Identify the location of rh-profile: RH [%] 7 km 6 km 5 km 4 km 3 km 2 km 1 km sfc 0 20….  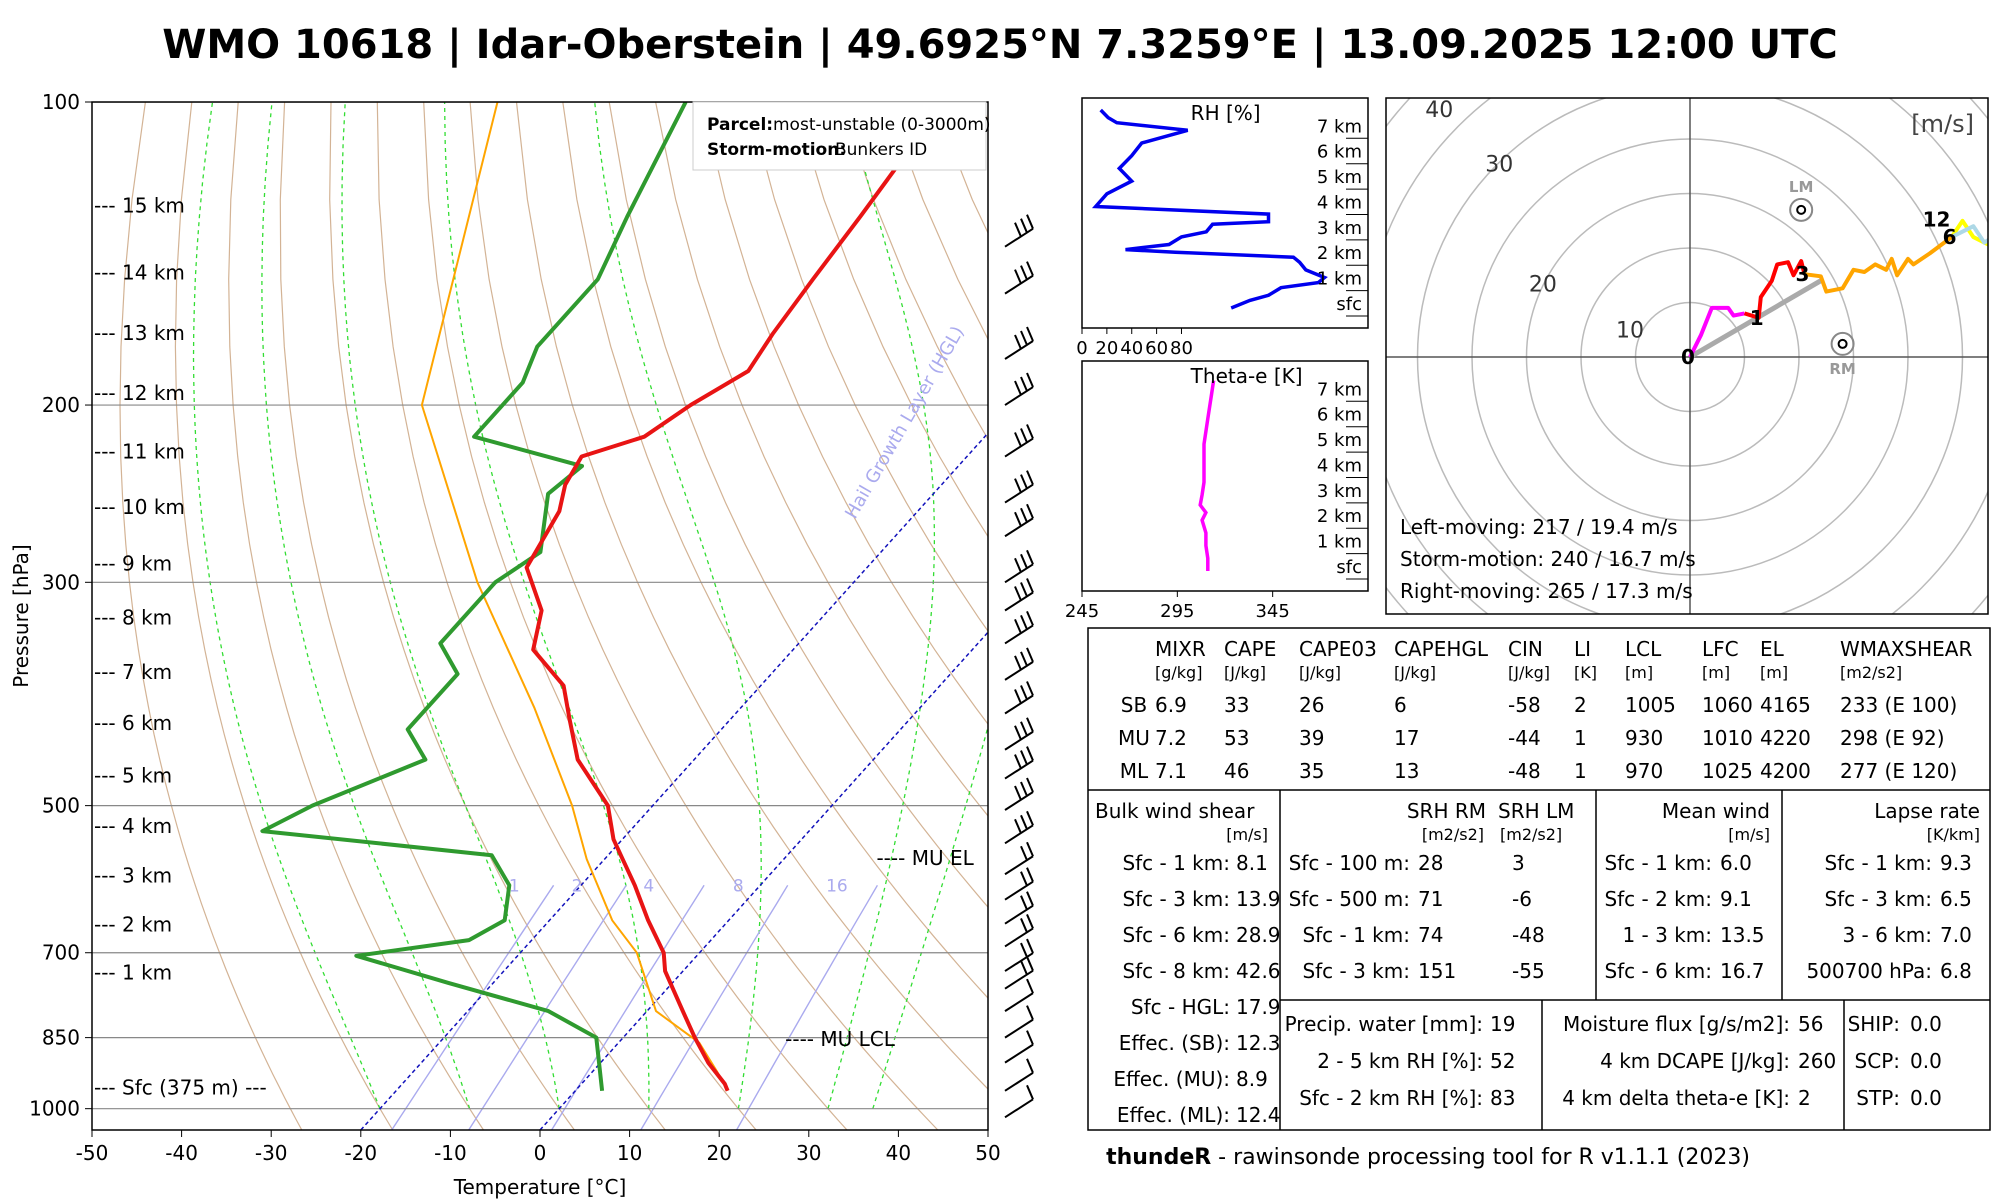
(1222, 228).